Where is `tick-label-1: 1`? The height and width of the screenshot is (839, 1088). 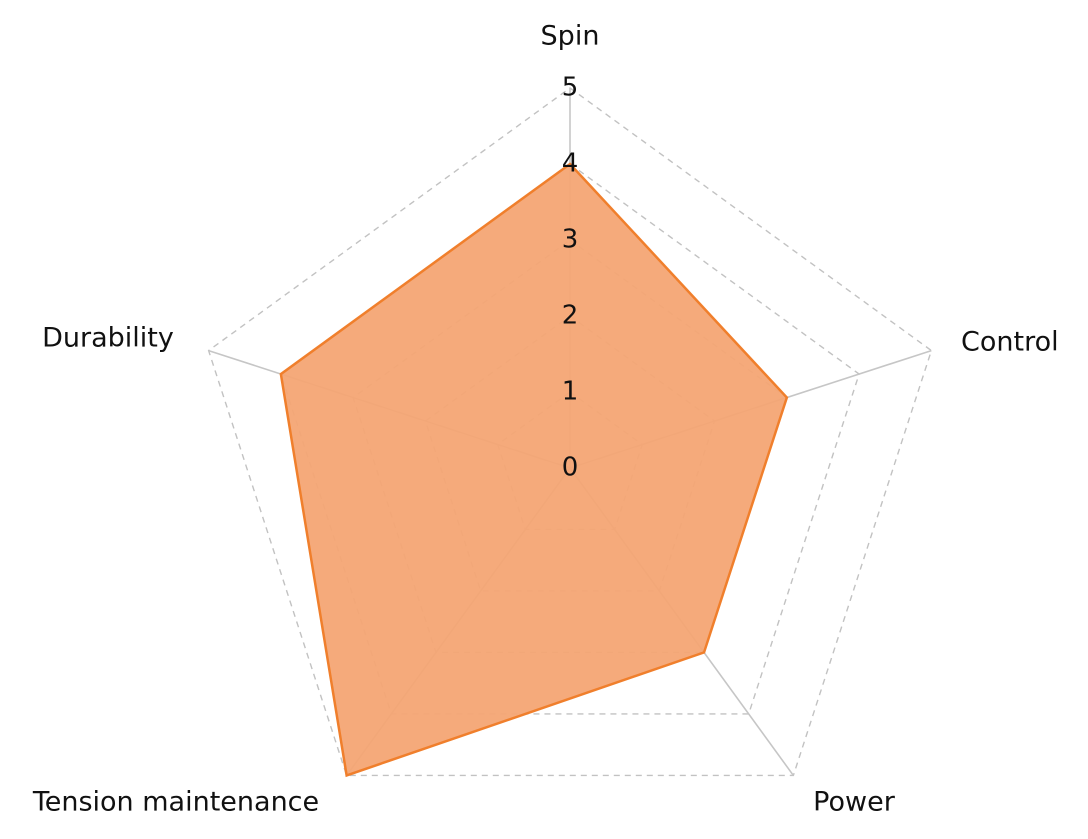
tick-label-1: 1 is located at coordinates (570, 392).